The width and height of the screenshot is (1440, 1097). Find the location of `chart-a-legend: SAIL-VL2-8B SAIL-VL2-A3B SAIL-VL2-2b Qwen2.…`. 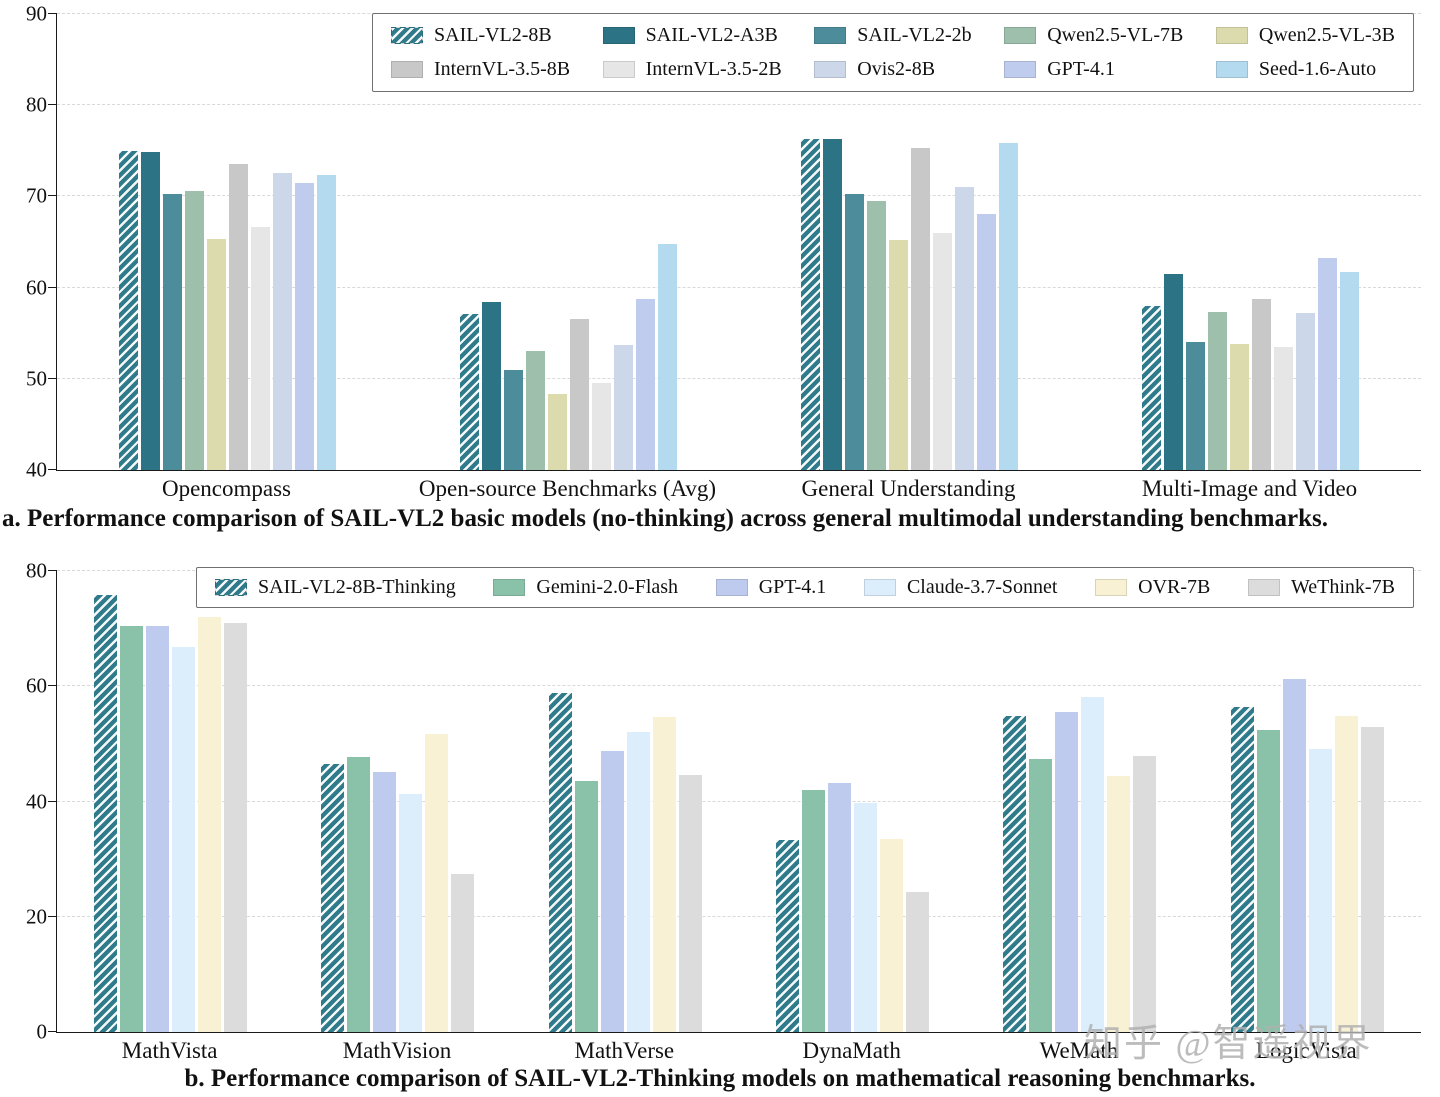

chart-a-legend: SAIL-VL2-8B SAIL-VL2-A3B SAIL-VL2-2b Qwen2.… is located at coordinates (893, 52).